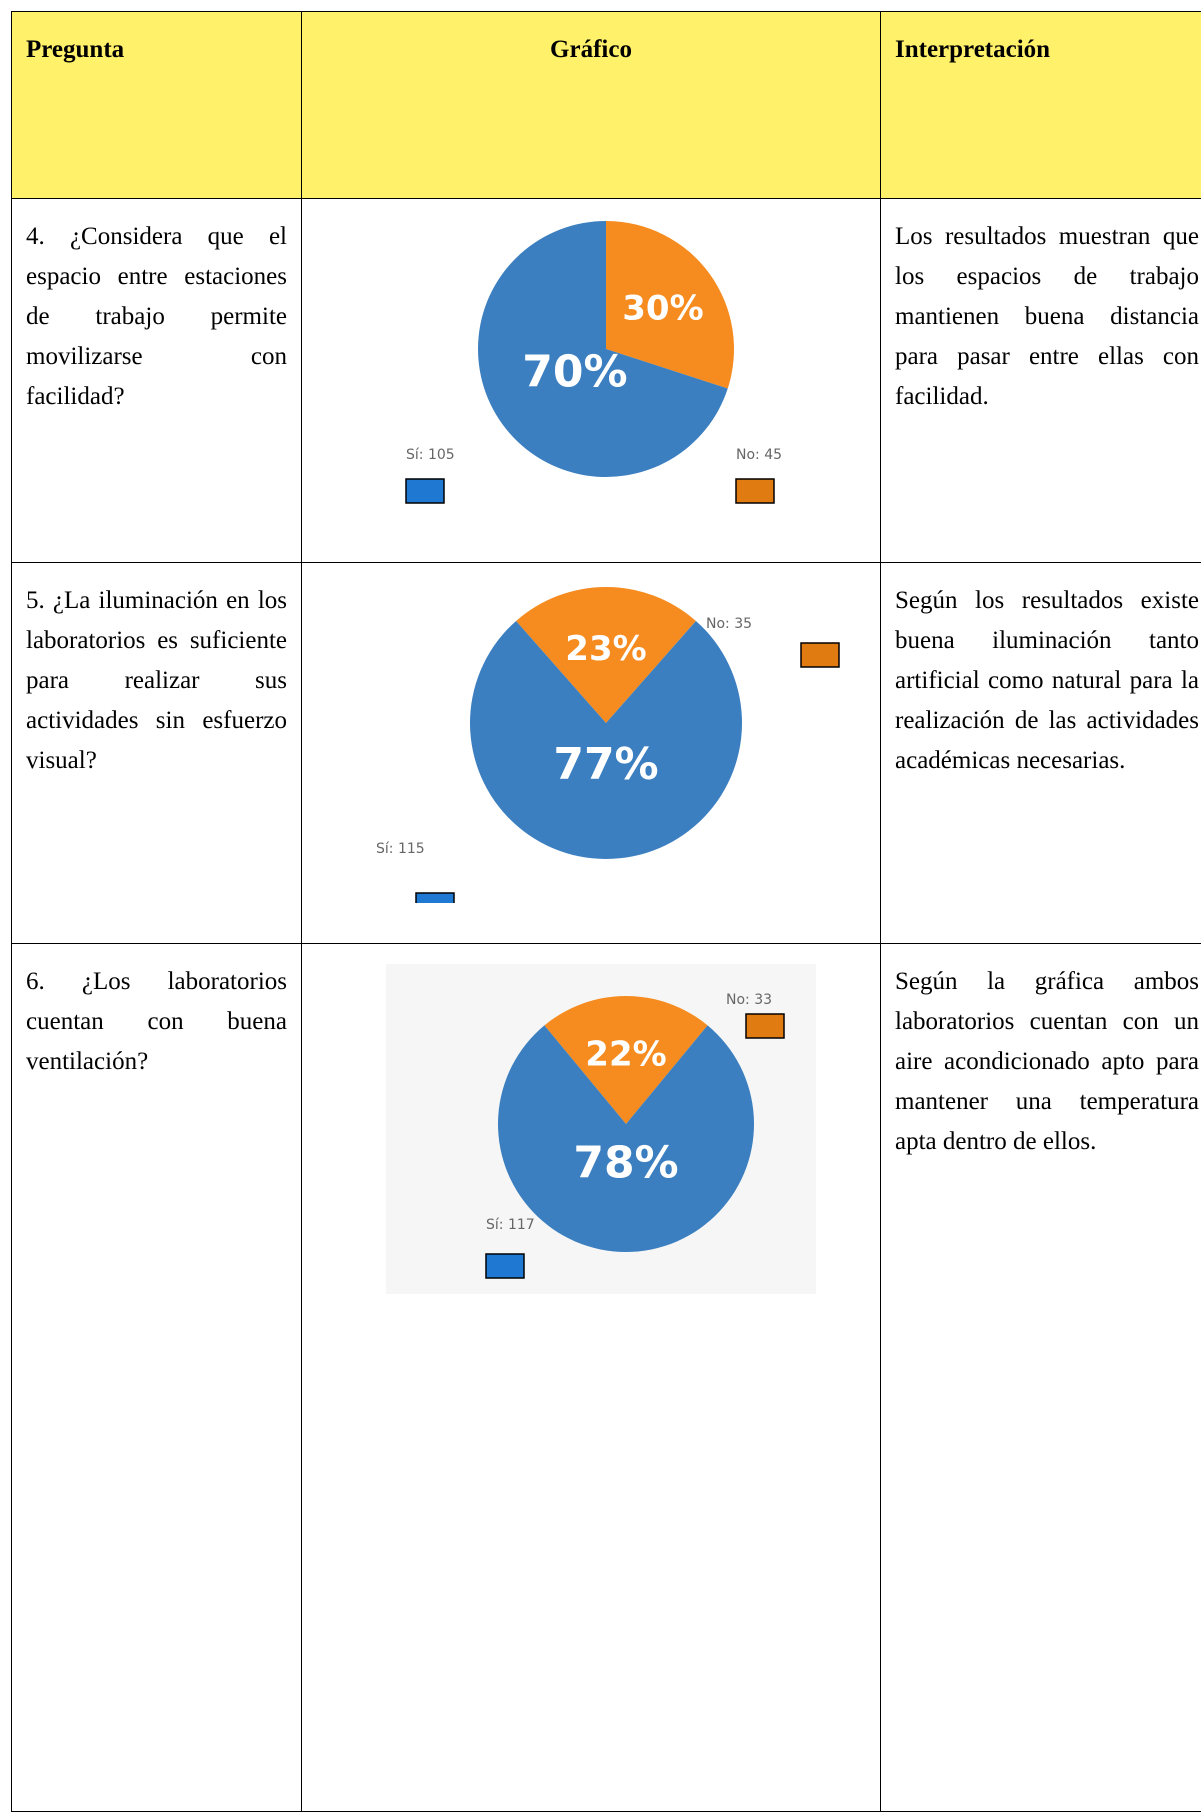  Describe the element at coordinates (430, 455) in the screenshot. I see `count-label: Sí: 105` at that location.